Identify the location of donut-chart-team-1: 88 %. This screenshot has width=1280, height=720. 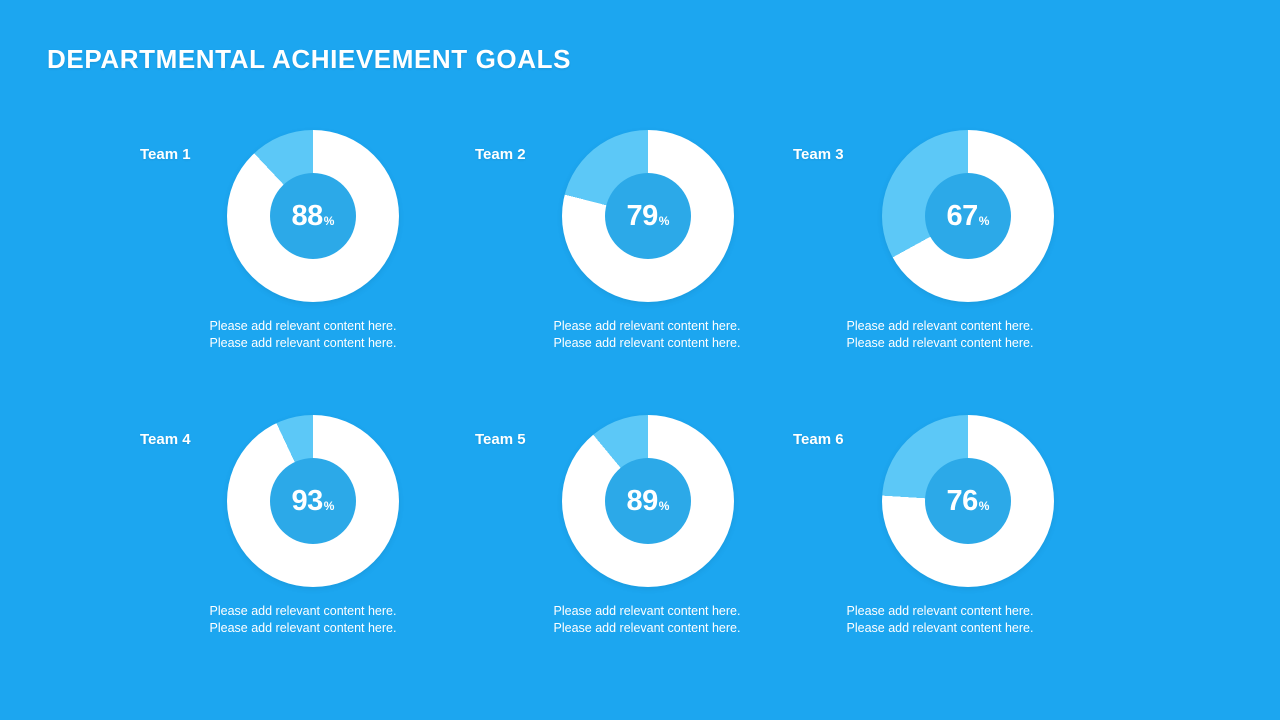
(313, 216).